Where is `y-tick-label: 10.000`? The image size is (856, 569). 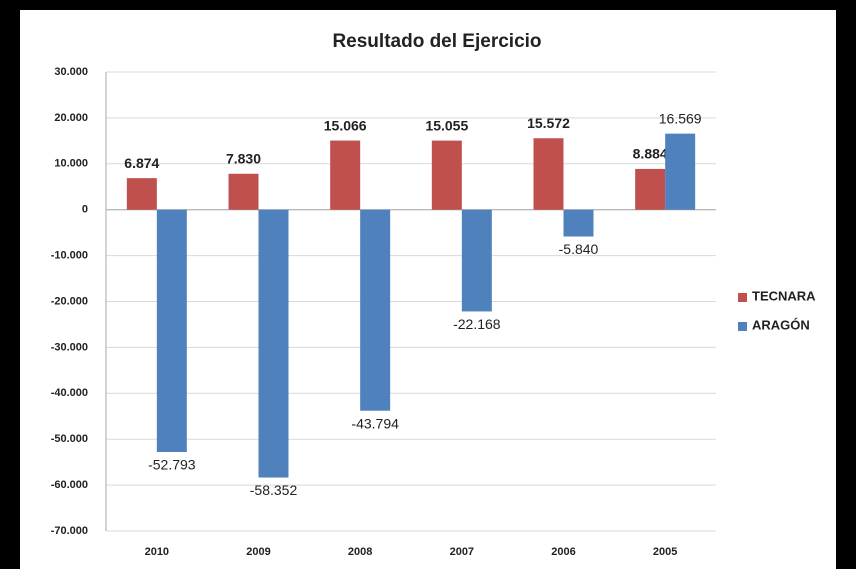 y-tick-label: 10.000 is located at coordinates (71, 164).